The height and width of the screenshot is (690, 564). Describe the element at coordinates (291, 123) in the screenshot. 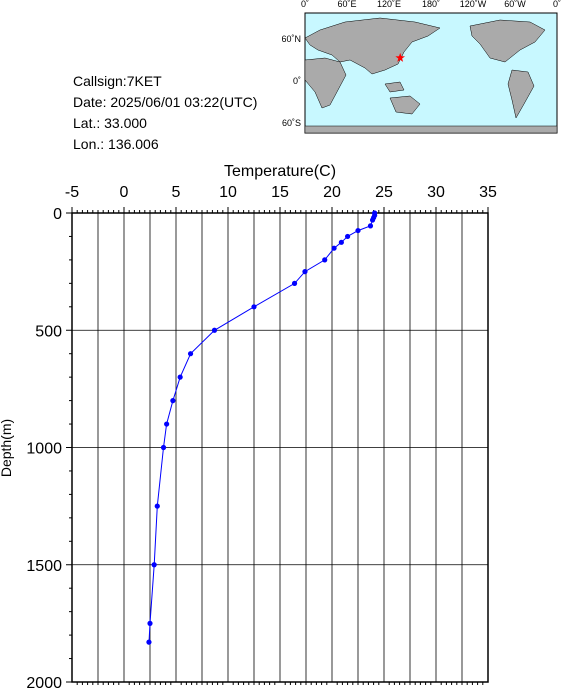

I see `map-lat-label: 60˚S` at that location.